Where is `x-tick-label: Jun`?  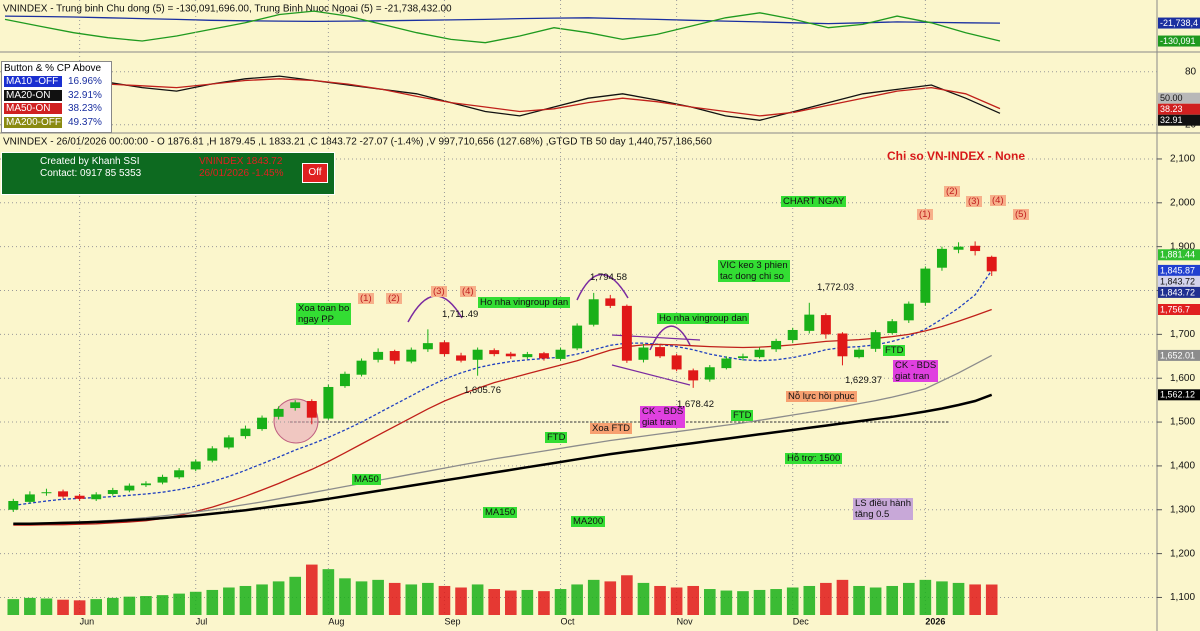
x-tick-label: Jun is located at coordinates (87, 621).